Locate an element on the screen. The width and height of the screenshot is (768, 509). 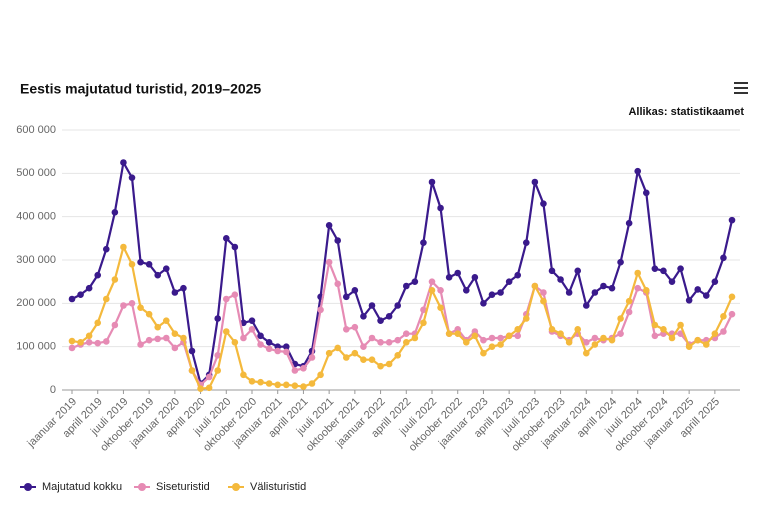
y-tick-label: 200 000 is located at coordinates (36, 303).